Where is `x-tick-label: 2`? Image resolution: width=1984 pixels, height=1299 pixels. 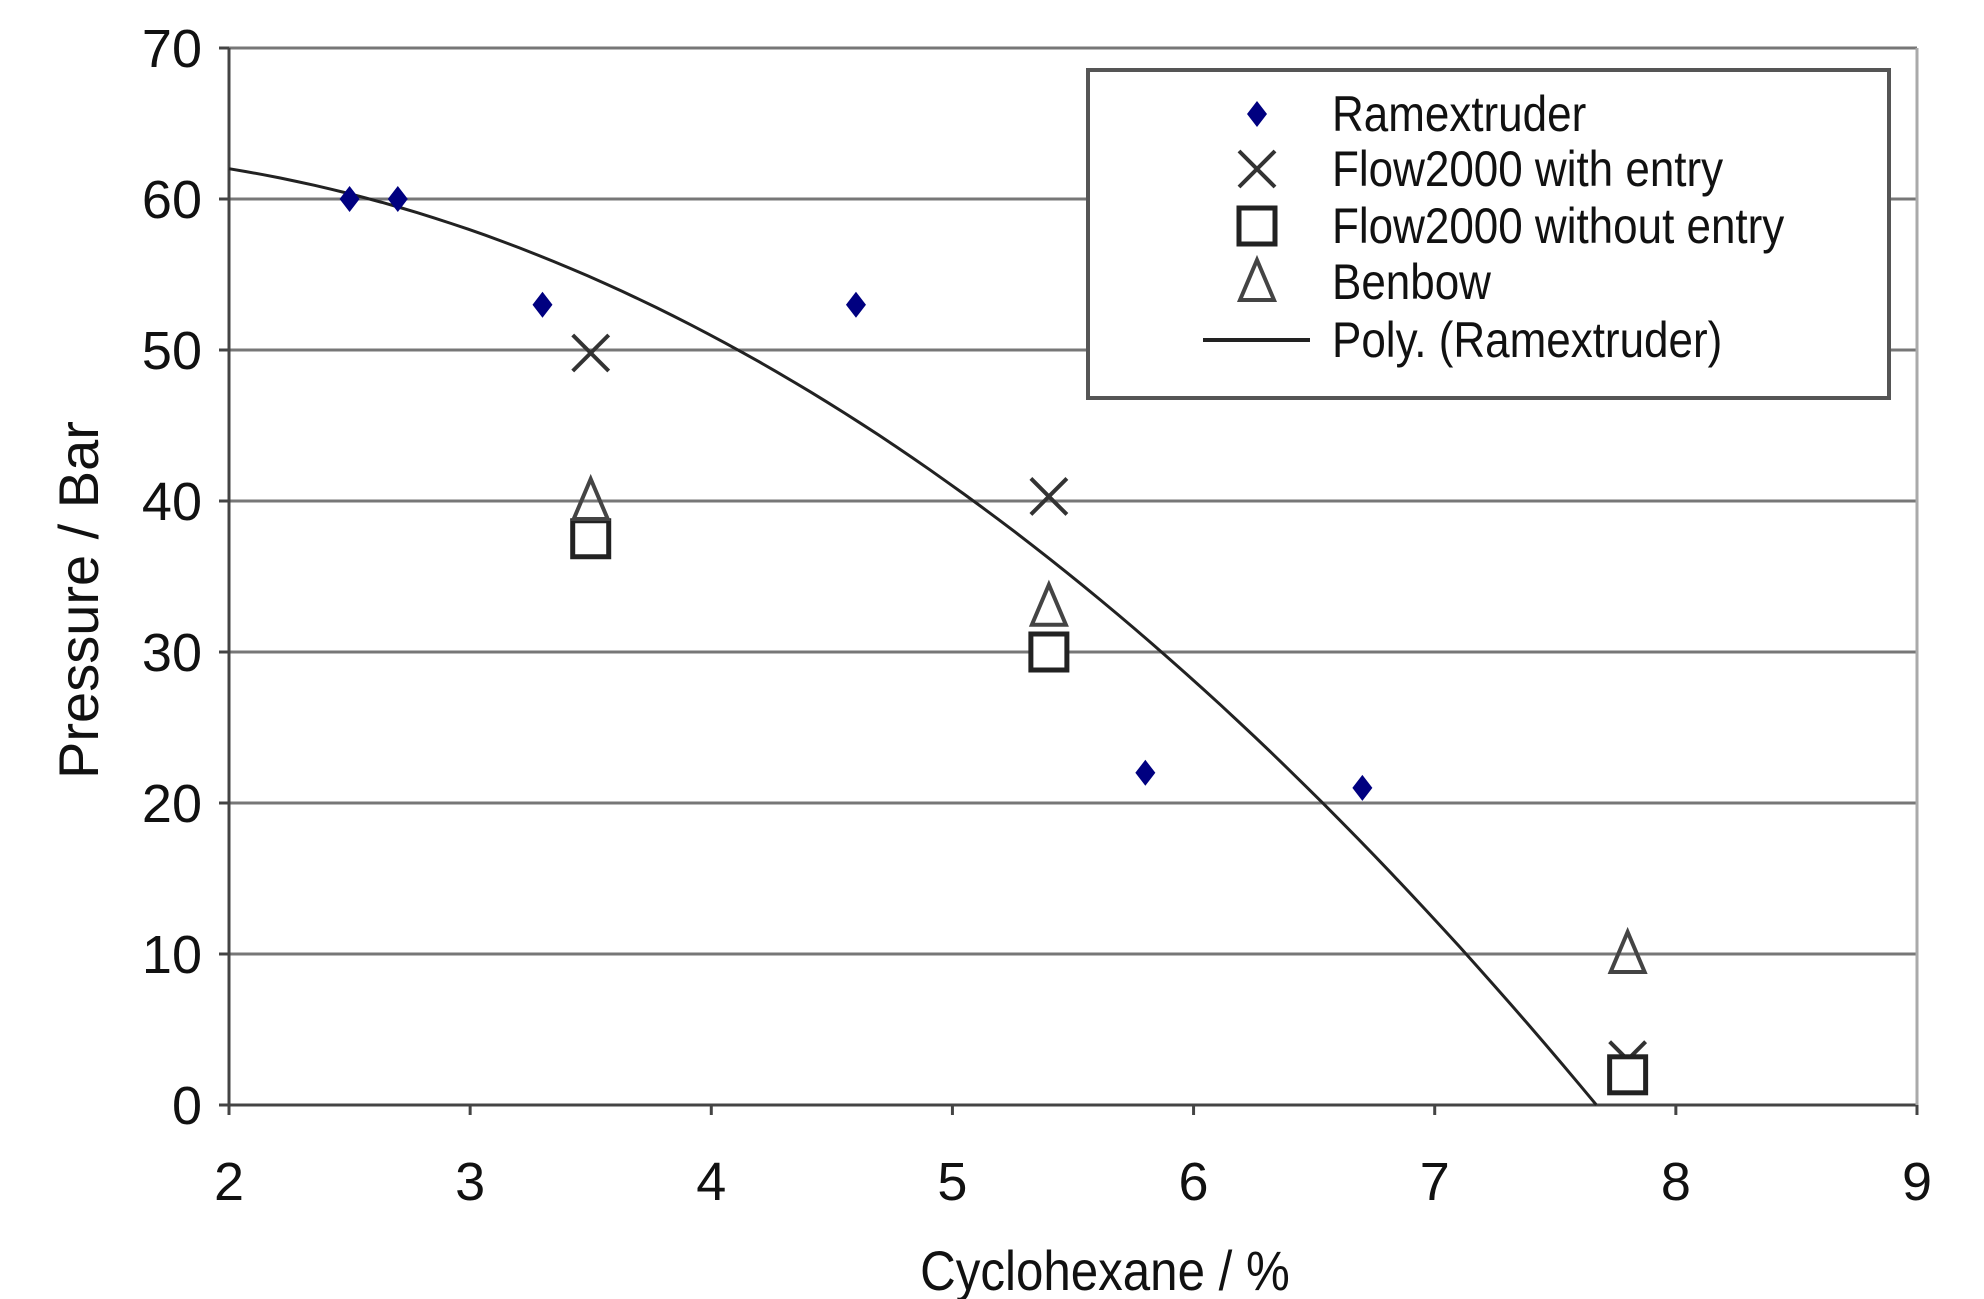
x-tick-label: 2 is located at coordinates (229, 1182).